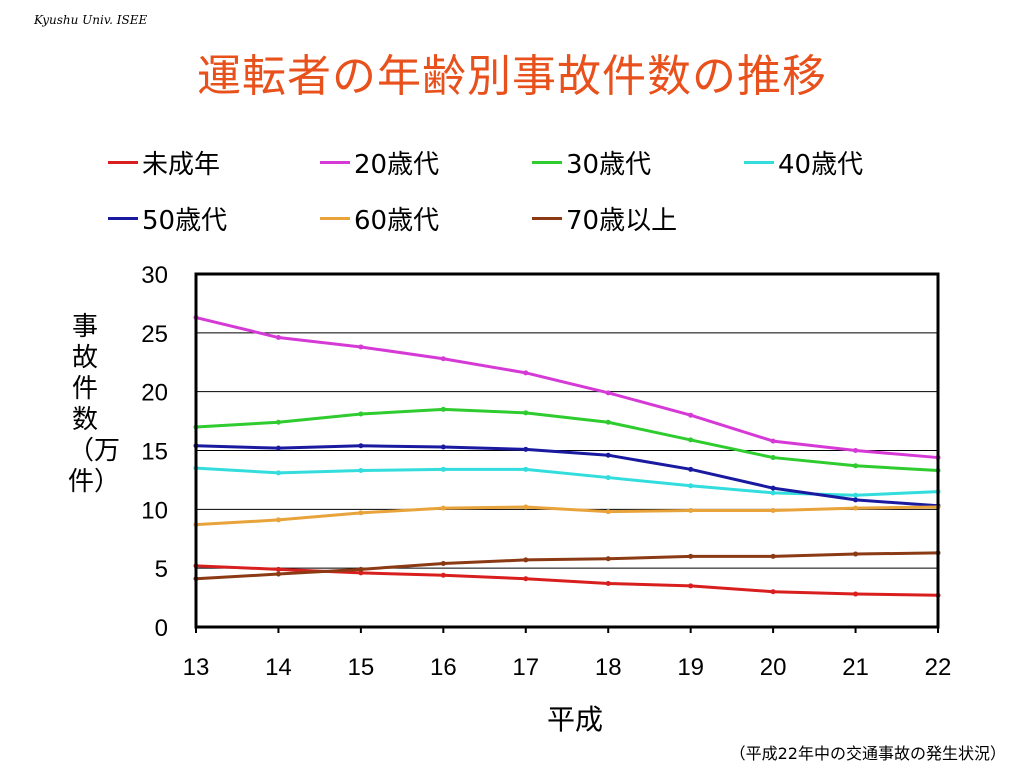 The height and width of the screenshot is (768, 1024). What do you see at coordinates (622, 220) in the screenshot?
I see `legend-label-6: 70歳以上` at bounding box center [622, 220].